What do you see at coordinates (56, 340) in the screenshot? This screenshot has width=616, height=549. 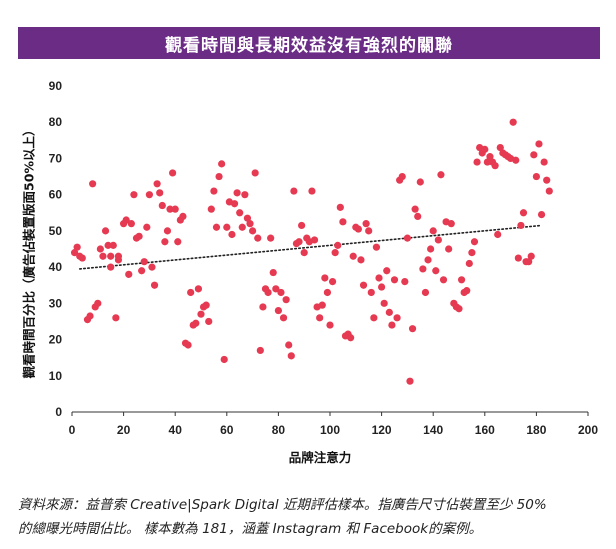 I see `y-tick-label: 20` at bounding box center [56, 340].